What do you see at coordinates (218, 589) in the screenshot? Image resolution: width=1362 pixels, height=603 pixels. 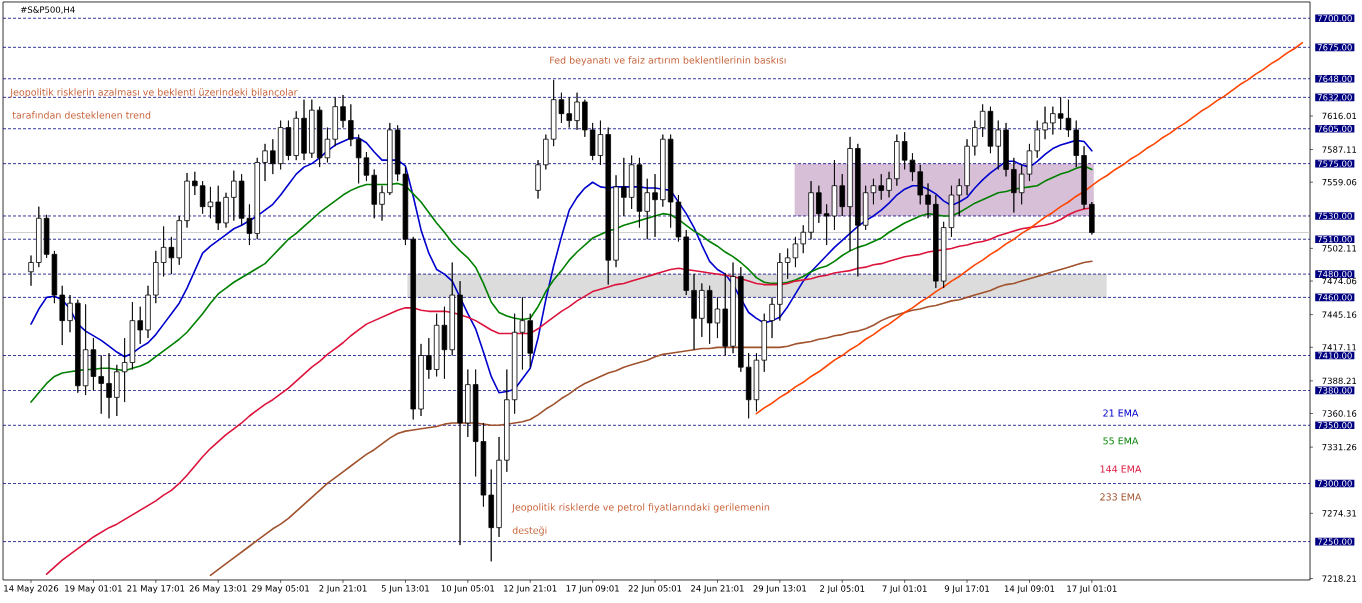 I see `x-tick-label: 26 May 13:01` at bounding box center [218, 589].